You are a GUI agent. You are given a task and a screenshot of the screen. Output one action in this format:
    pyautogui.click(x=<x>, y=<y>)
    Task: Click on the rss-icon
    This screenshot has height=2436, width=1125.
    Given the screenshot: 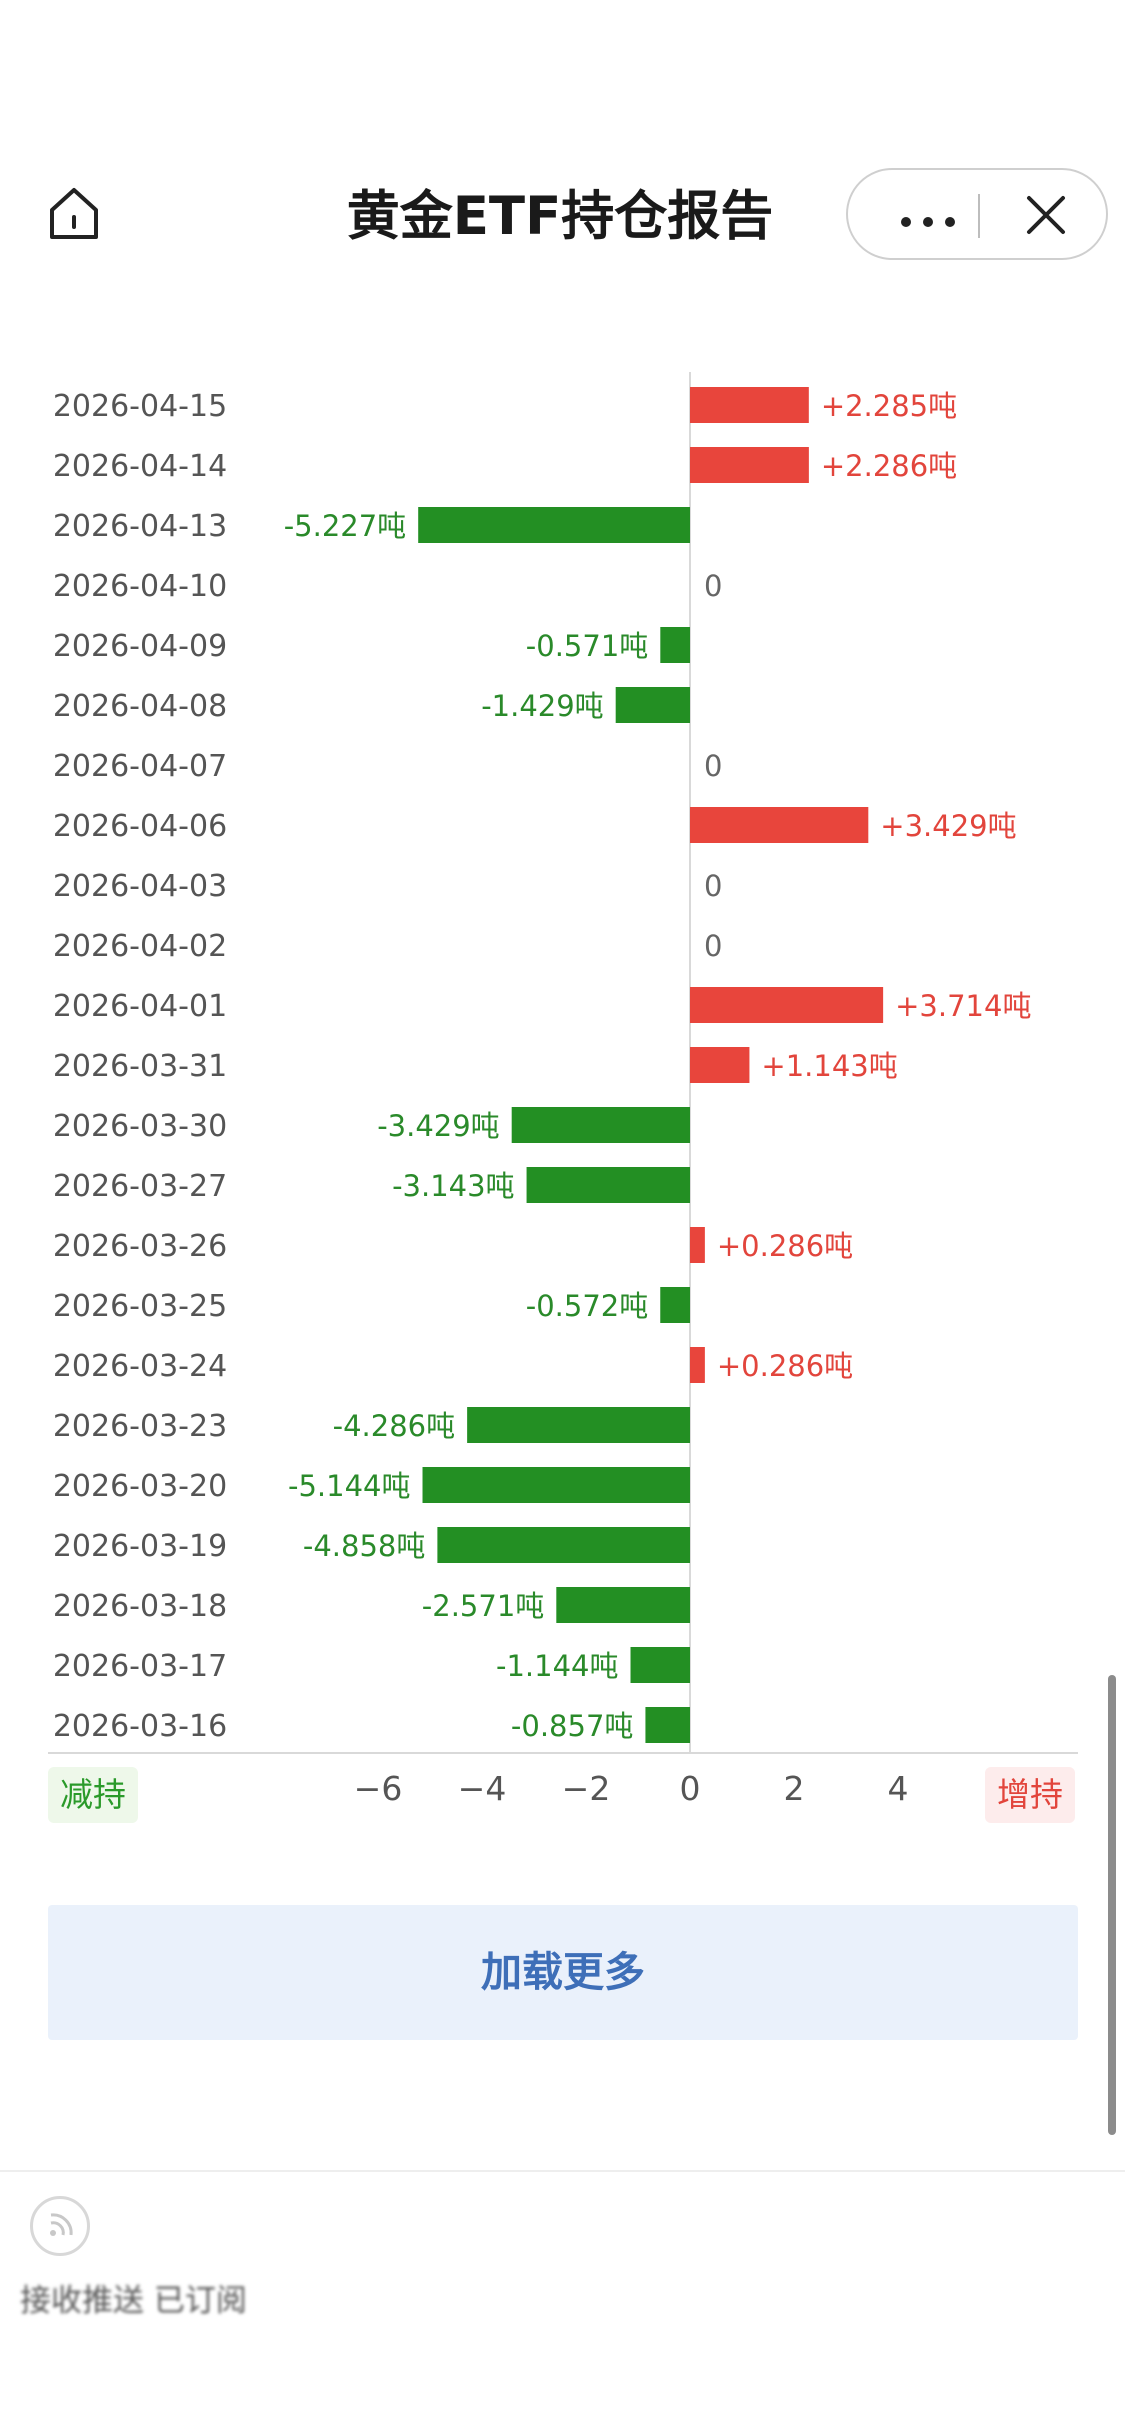 What is the action you would take?
    pyautogui.click(x=60, y=2226)
    